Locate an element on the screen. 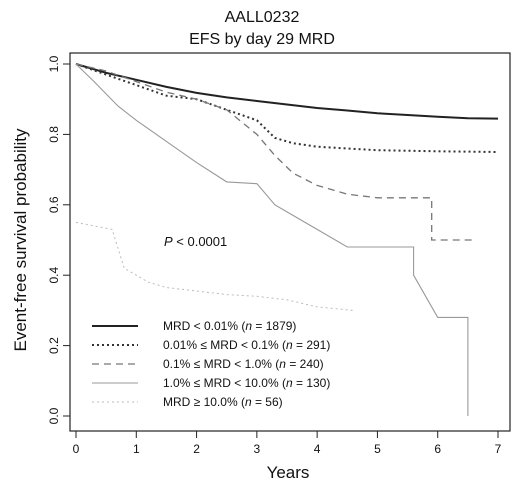  x-tick-label-5: 5 is located at coordinates (377, 449).